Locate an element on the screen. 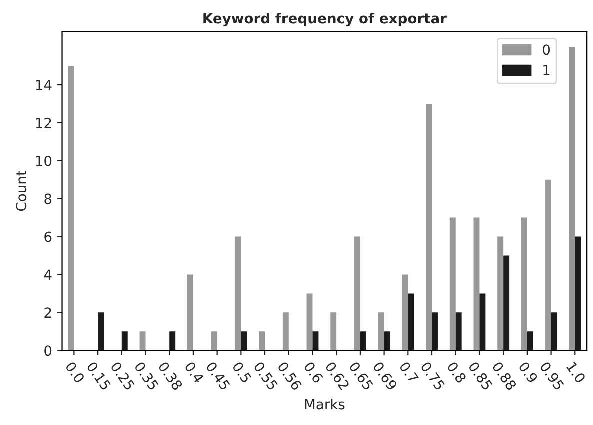 The height and width of the screenshot is (425, 593). legend-label: 1 is located at coordinates (547, 70).